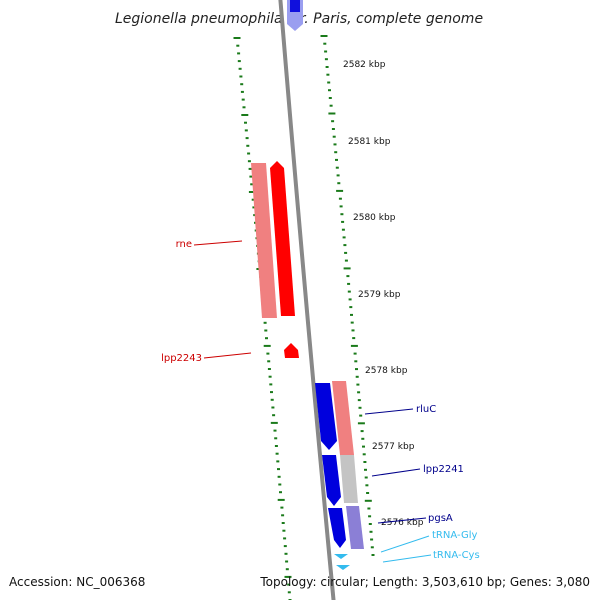 This screenshot has width=600, height=600. What do you see at coordinates (291, 350) in the screenshot?
I see `lpp2243-cds-arrow` at bounding box center [291, 350].